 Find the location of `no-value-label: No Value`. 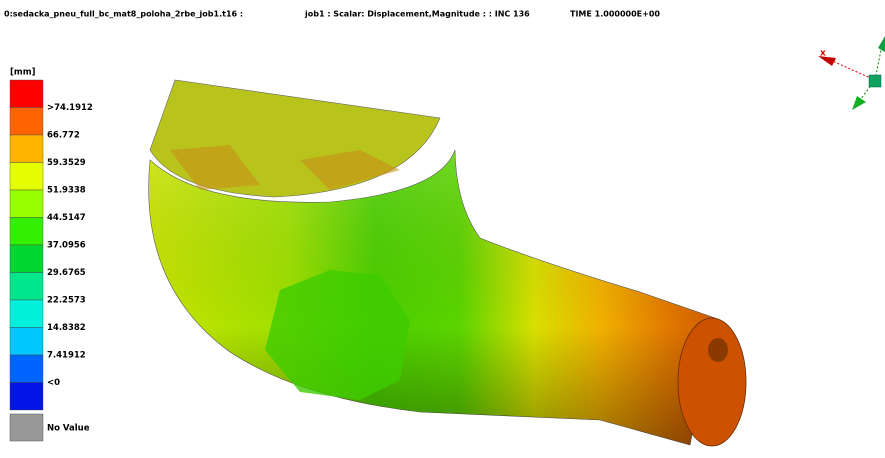

no-value-label: No Value is located at coordinates (68, 429).